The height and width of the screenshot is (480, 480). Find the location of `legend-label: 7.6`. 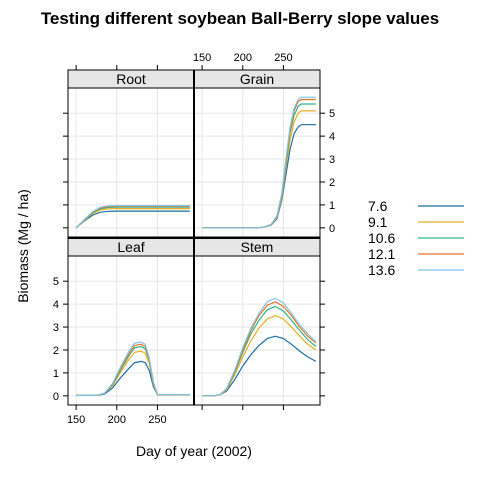

legend-label: 7.6 is located at coordinates (378, 206).